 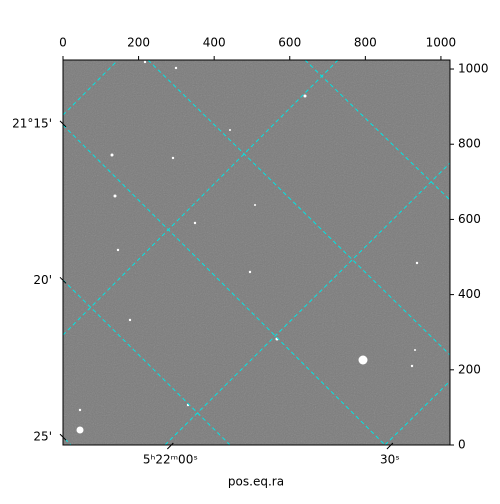 What do you see at coordinates (469, 294) in the screenshot?
I see `y-tick-label: 400` at bounding box center [469, 294].